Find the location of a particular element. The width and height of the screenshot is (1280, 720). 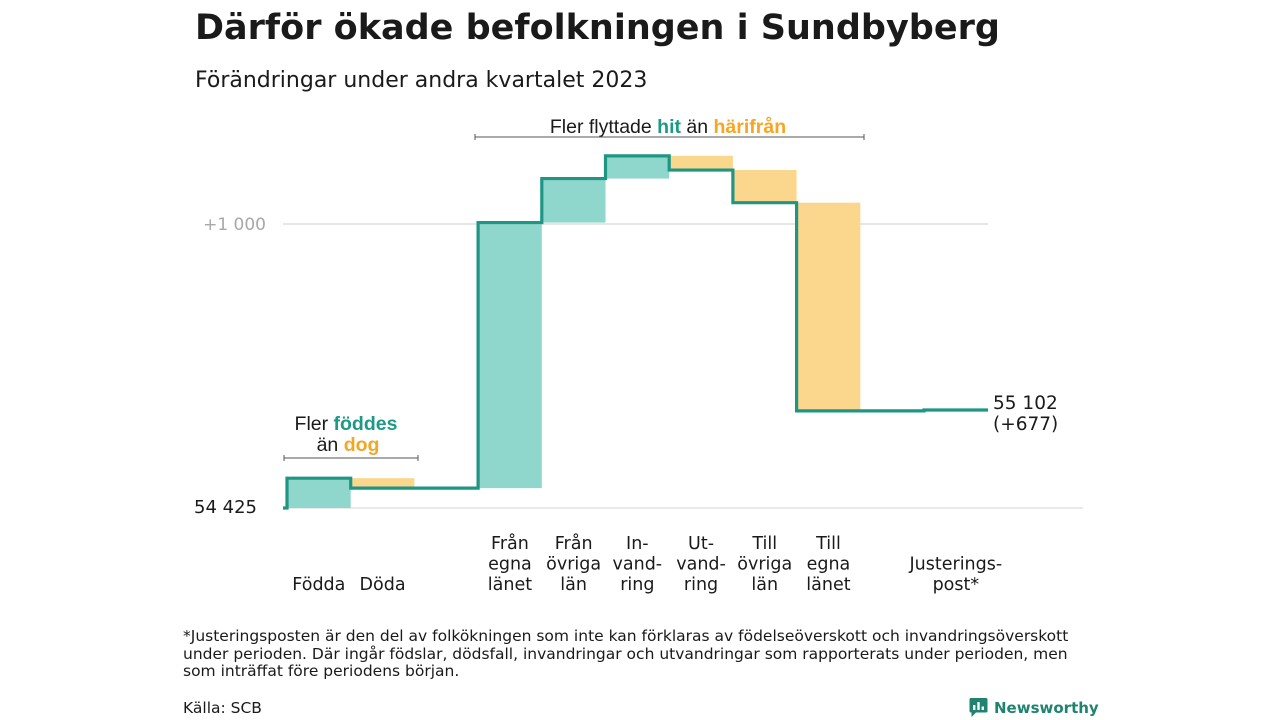

category-label: In- is located at coordinates (637, 544).